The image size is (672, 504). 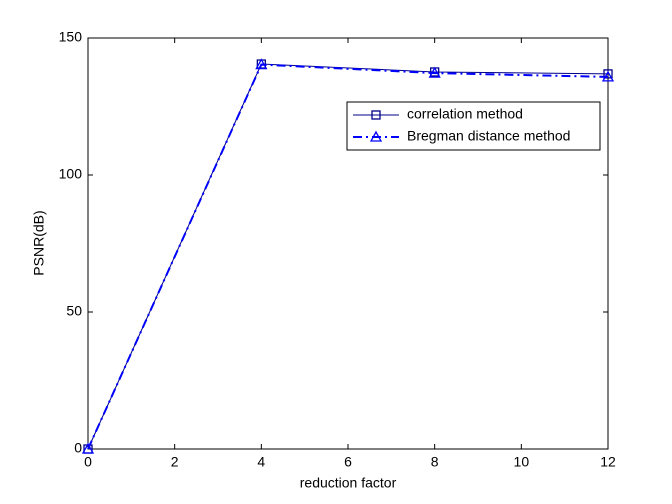 I want to click on x-tick-label: 2, so click(x=175, y=462).